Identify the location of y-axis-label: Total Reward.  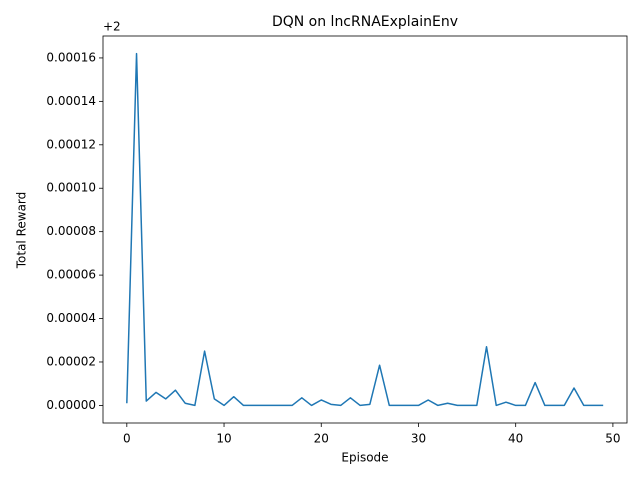
(22, 231).